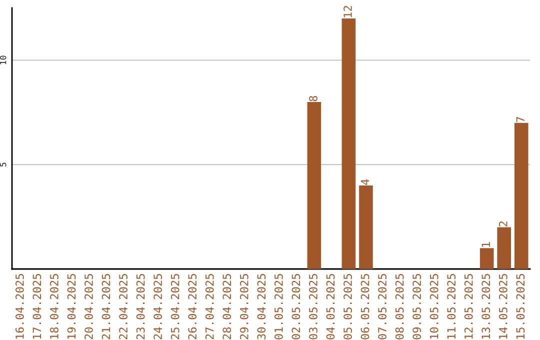  What do you see at coordinates (261, 307) in the screenshot?
I see `x-tick-label: 30.04.2025` at bounding box center [261, 307].